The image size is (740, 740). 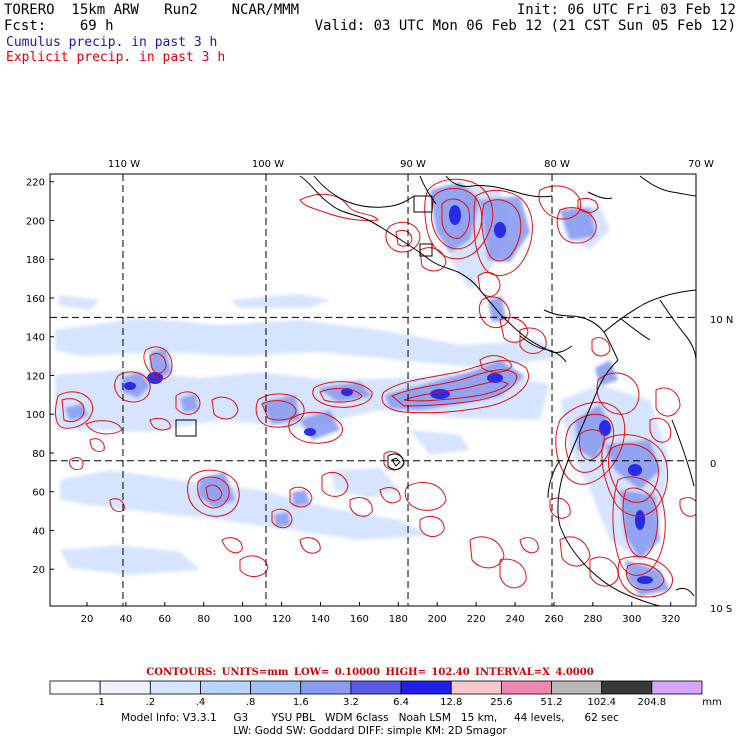 I want to click on y-tick-label: 60, so click(x=38, y=493).